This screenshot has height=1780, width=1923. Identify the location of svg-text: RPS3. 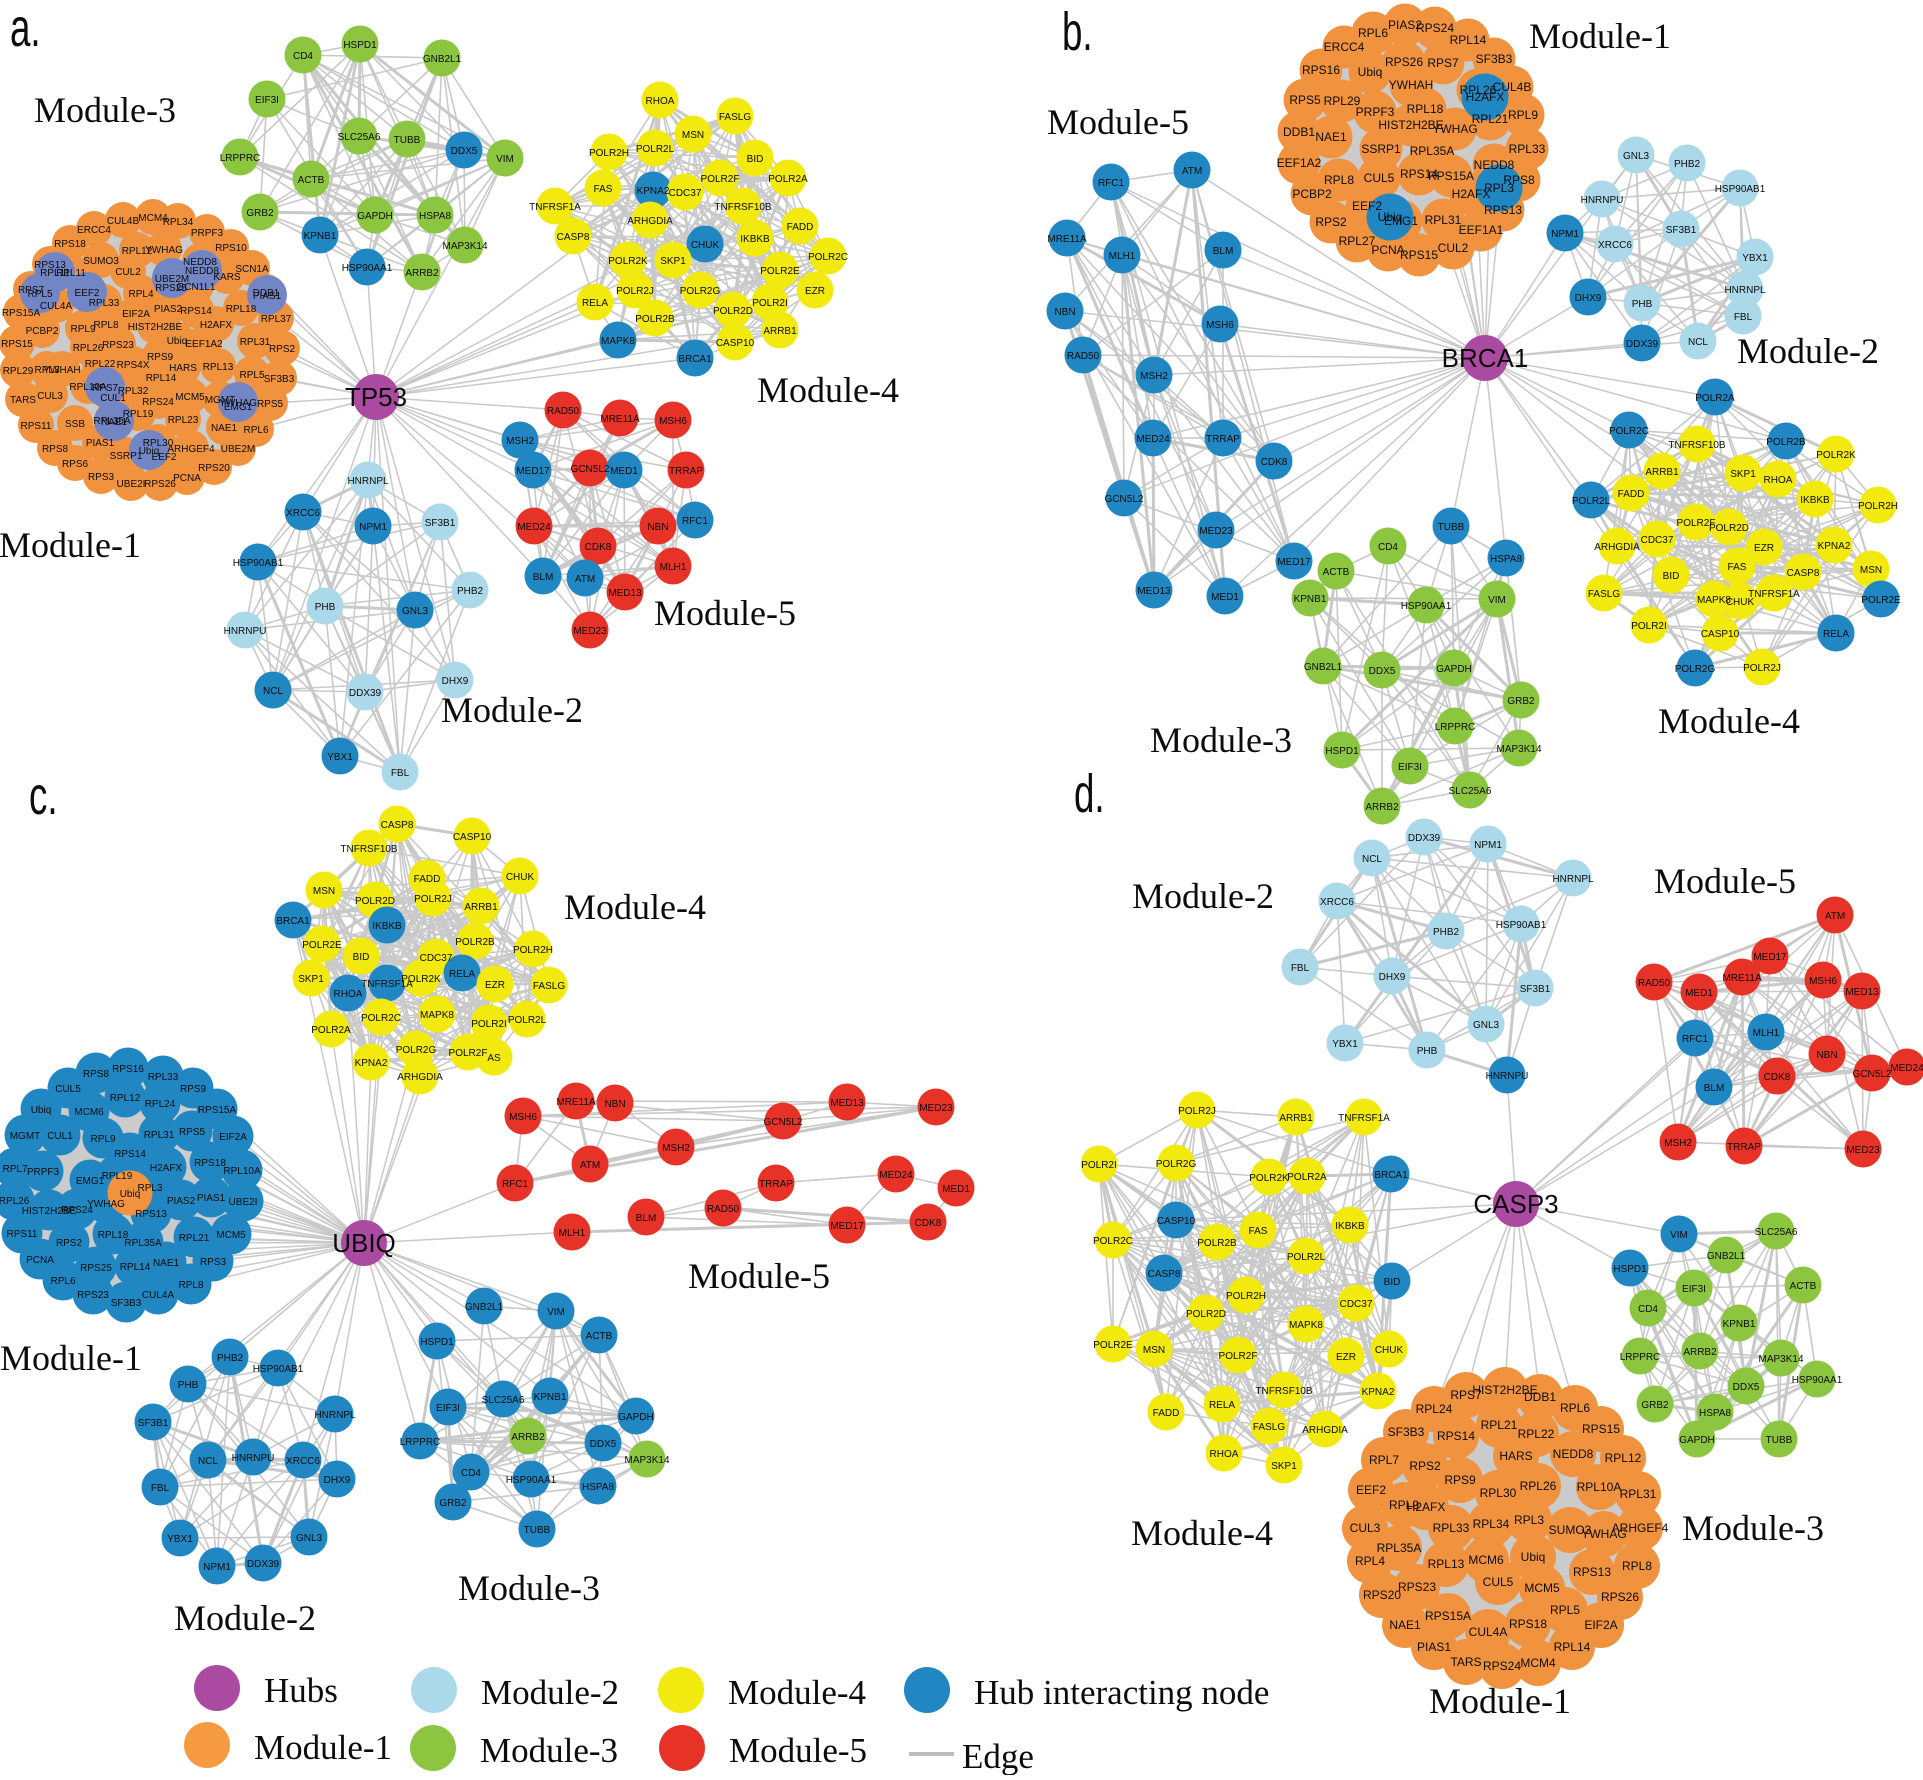
(213, 1262).